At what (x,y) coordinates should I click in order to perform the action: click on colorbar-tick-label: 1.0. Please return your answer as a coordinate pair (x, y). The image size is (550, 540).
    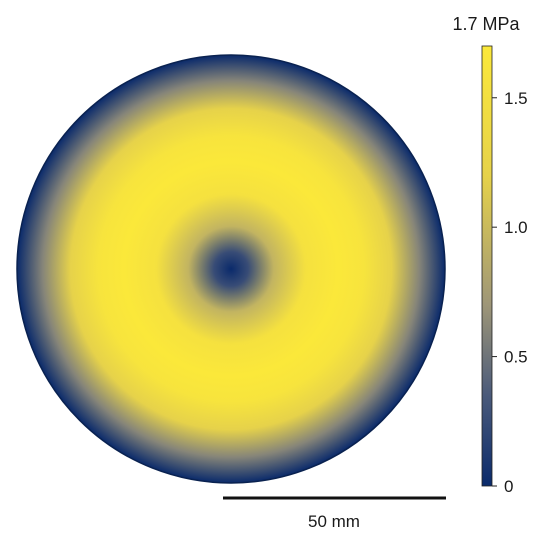
    Looking at the image, I should click on (516, 227).